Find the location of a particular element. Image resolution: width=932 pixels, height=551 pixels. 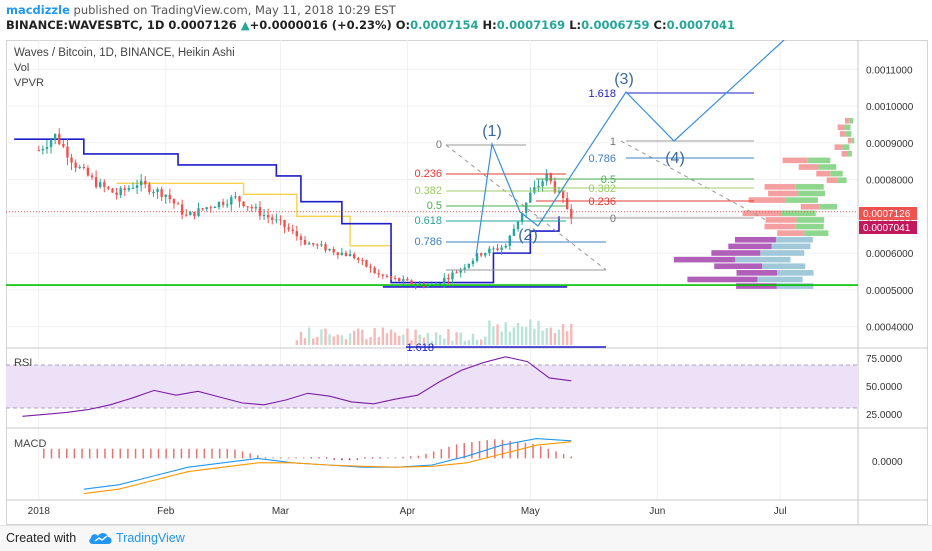

fib-label-1618-left: 1.618 is located at coordinates (420, 348).